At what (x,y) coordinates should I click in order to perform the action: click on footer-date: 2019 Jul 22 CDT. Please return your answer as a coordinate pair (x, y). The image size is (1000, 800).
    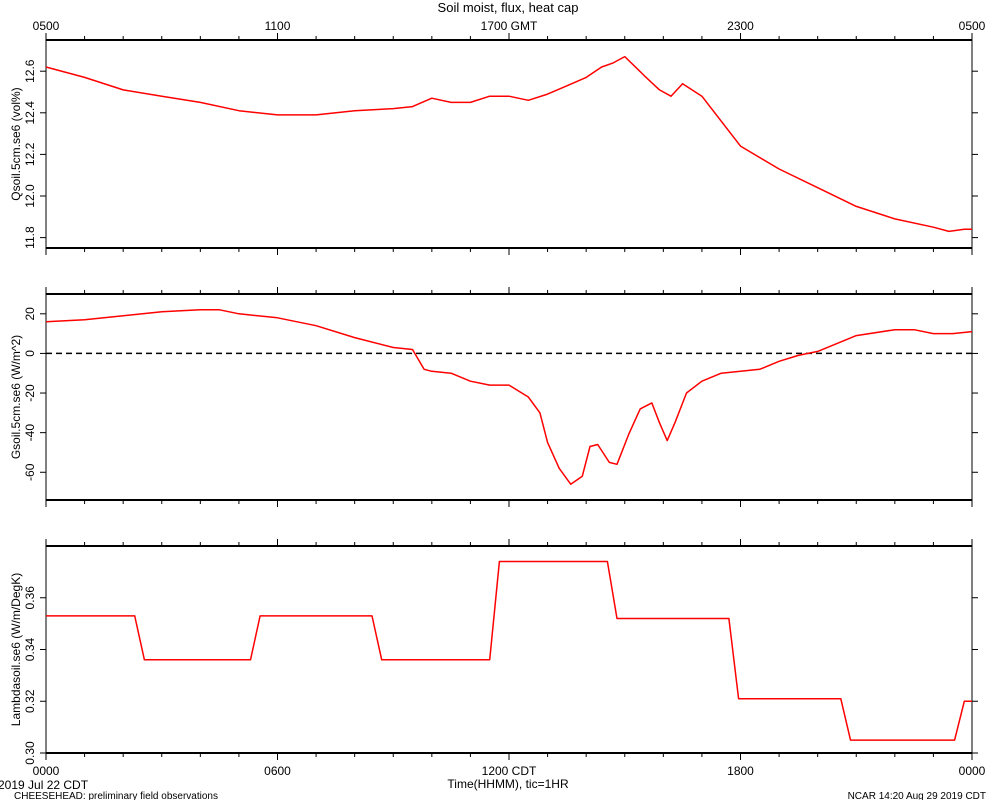
    Looking at the image, I should click on (44, 785).